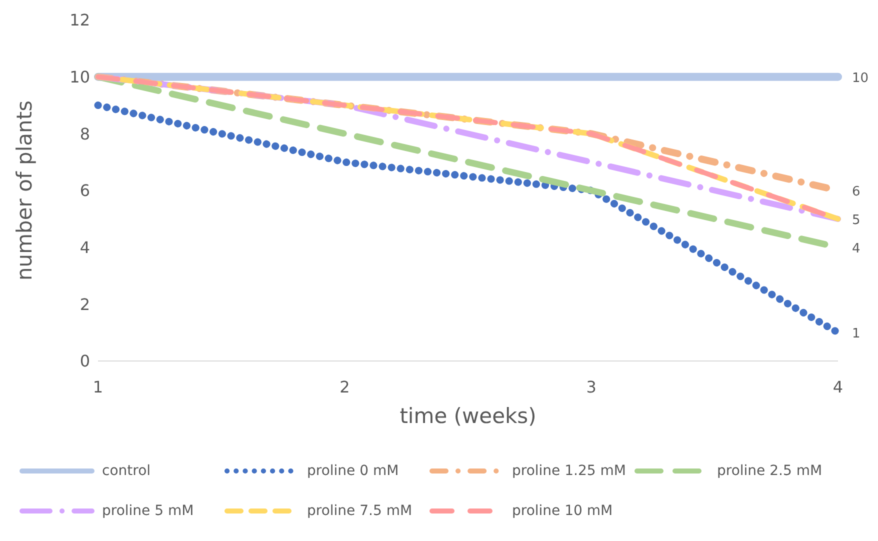  I want to click on legend-label: proline 7.5 mM, so click(359, 511).